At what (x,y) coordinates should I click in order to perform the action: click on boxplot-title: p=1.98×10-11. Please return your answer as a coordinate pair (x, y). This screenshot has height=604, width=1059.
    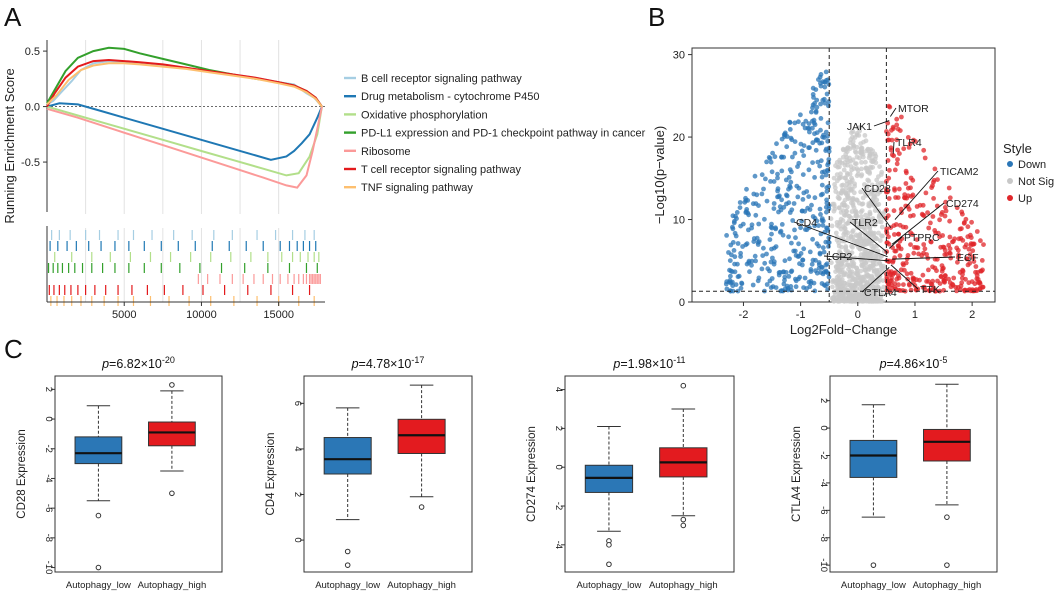
    Looking at the image, I should click on (648, 363).